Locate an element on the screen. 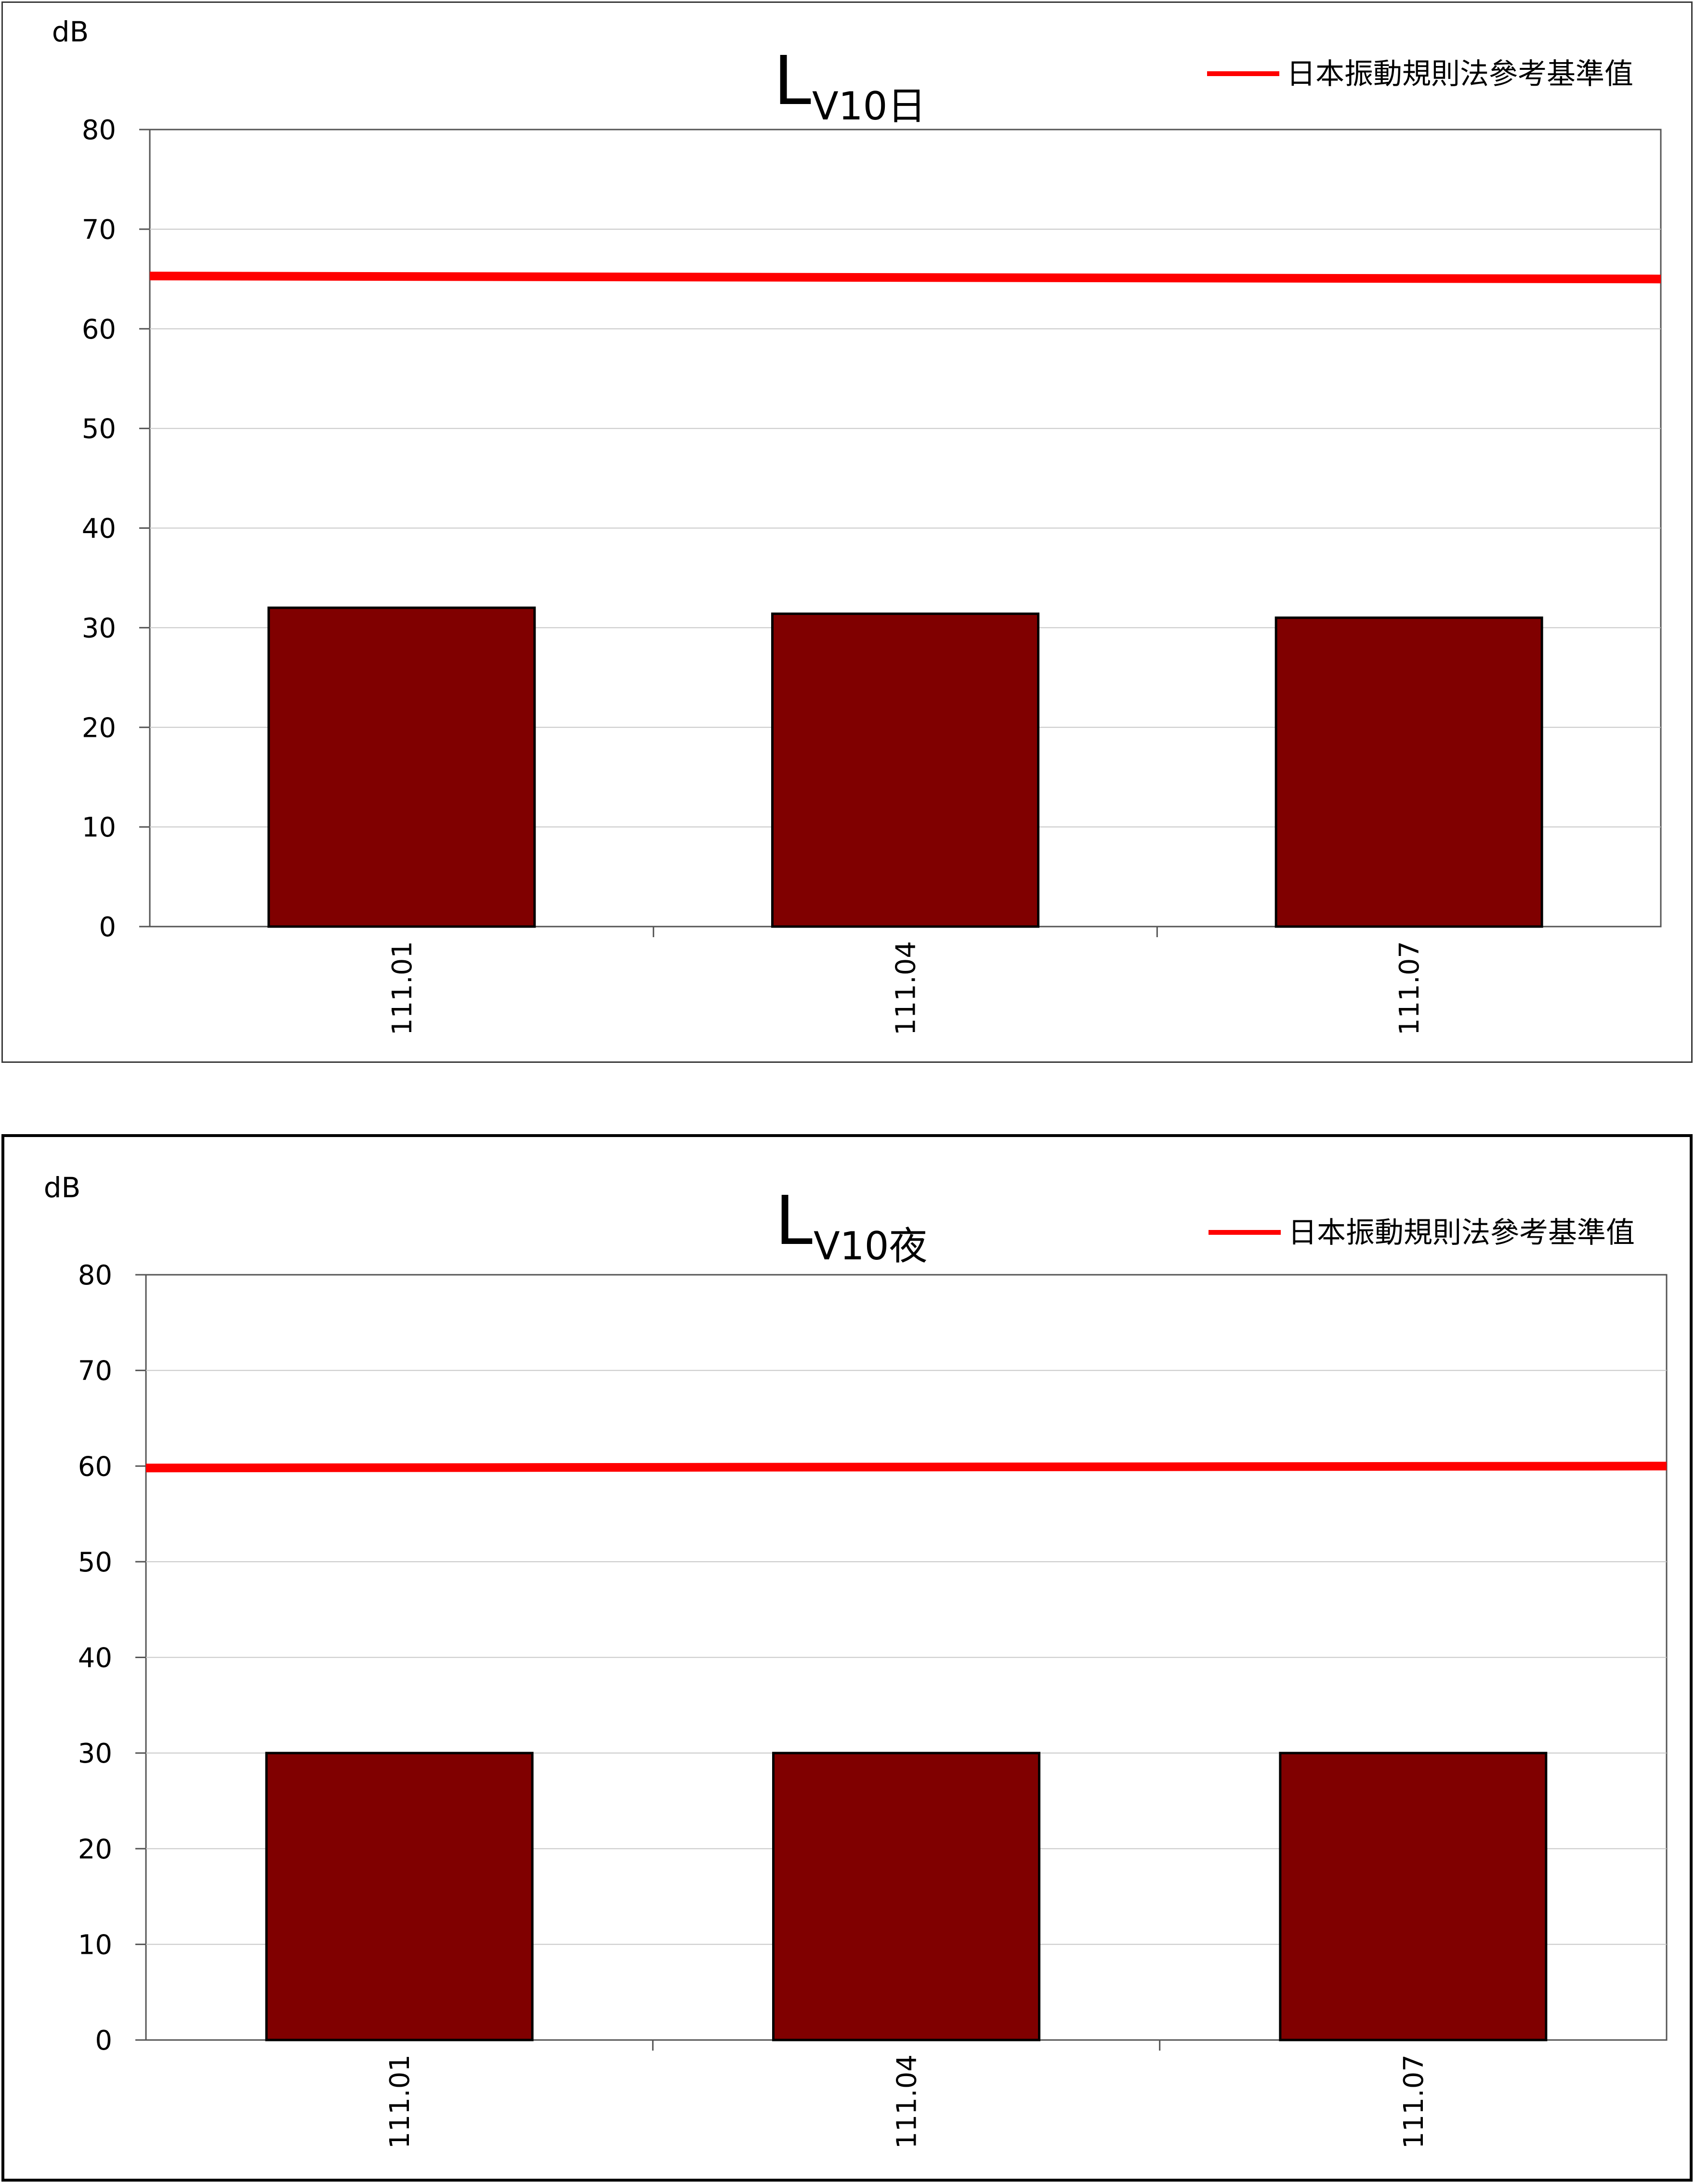 This screenshot has height=2184, width=1695. chart-title-subscript: V10日 is located at coordinates (869, 106).